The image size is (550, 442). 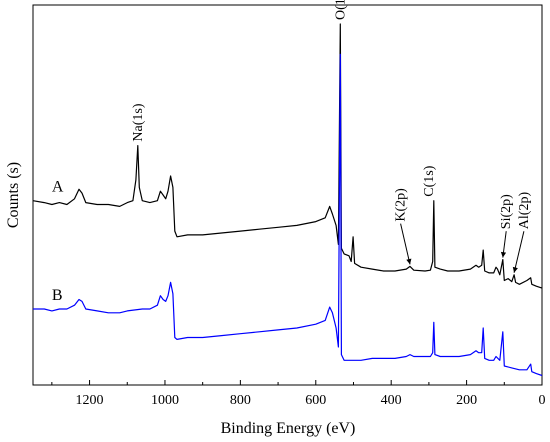 What do you see at coordinates (503, 254) in the screenshot?
I see `annotation-arrowhead-si-2p` at bounding box center [503, 254].